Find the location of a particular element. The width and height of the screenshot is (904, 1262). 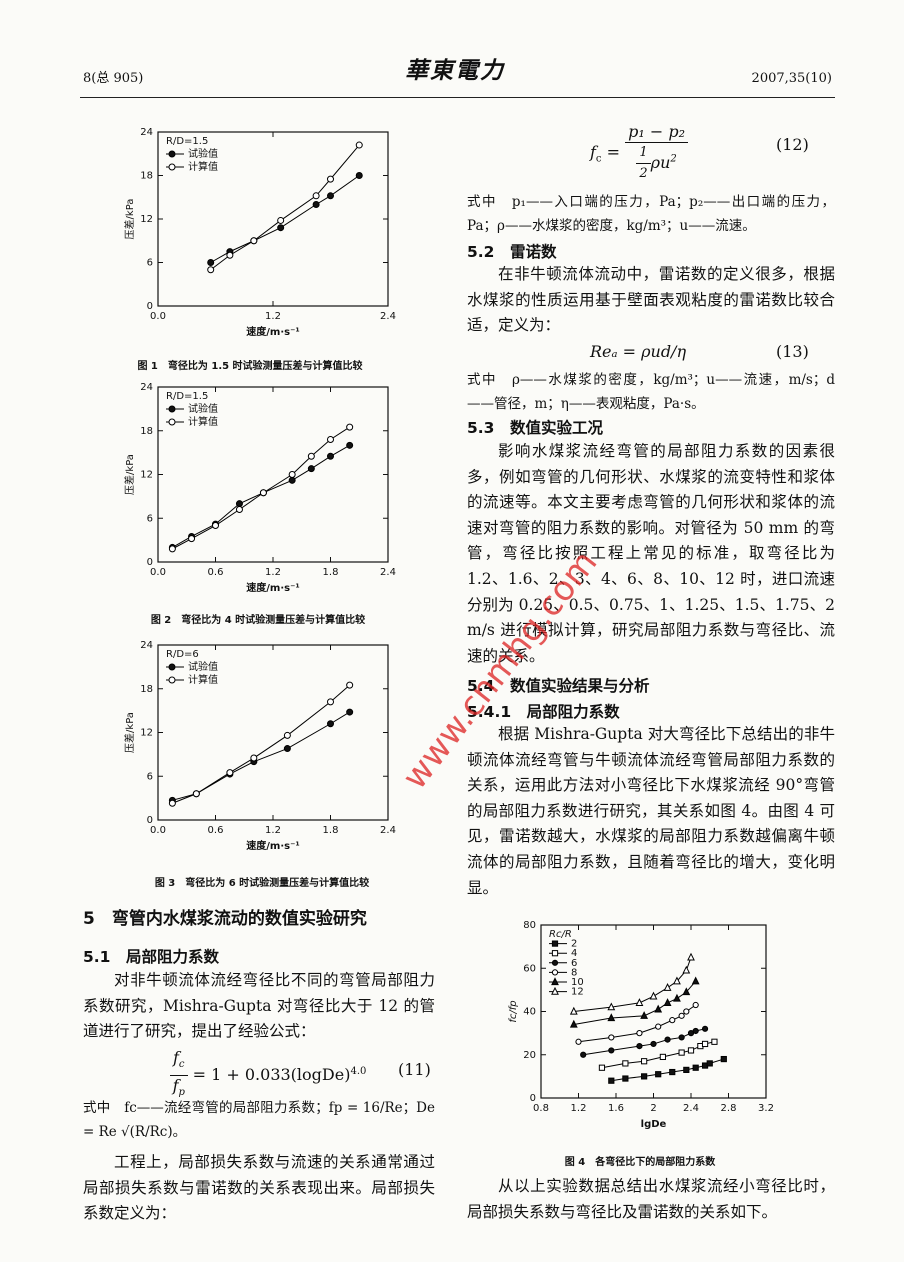

x-tick-label: 1.6 is located at coordinates (616, 1108).